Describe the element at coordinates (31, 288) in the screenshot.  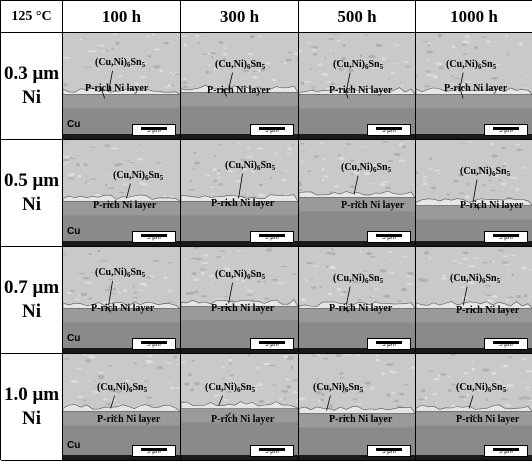
I see `ni-thickness: 0.7 μm` at that location.